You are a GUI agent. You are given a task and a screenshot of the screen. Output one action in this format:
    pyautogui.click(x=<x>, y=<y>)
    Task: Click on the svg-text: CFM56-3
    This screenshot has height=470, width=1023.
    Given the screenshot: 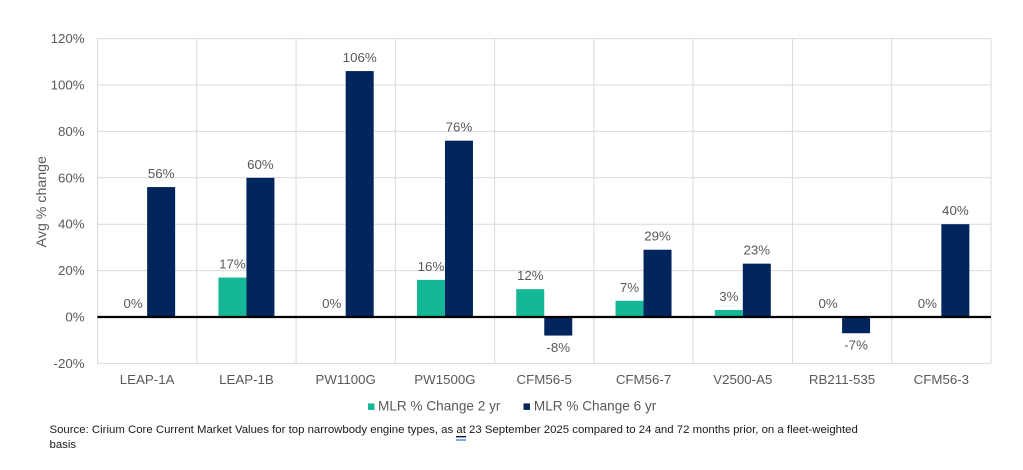 What is the action you would take?
    pyautogui.click(x=941, y=379)
    